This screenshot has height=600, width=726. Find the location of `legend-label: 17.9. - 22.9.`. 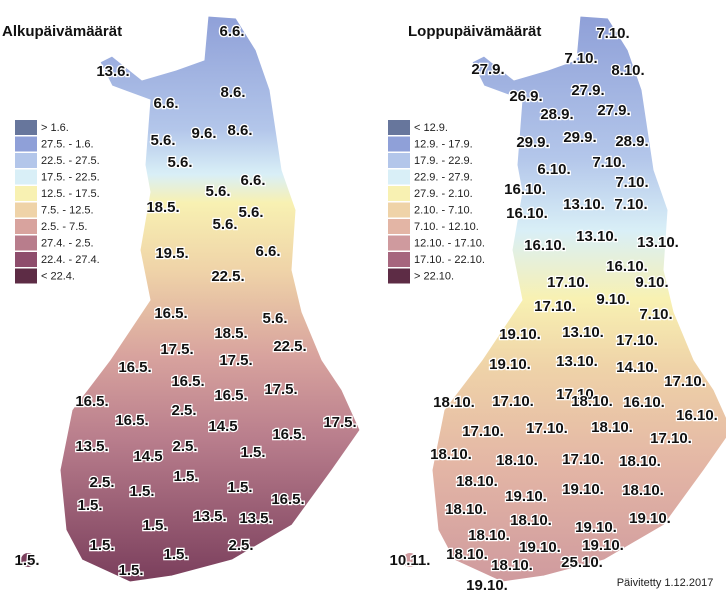

legend-label: 17.9. - 22.9. is located at coordinates (443, 161).